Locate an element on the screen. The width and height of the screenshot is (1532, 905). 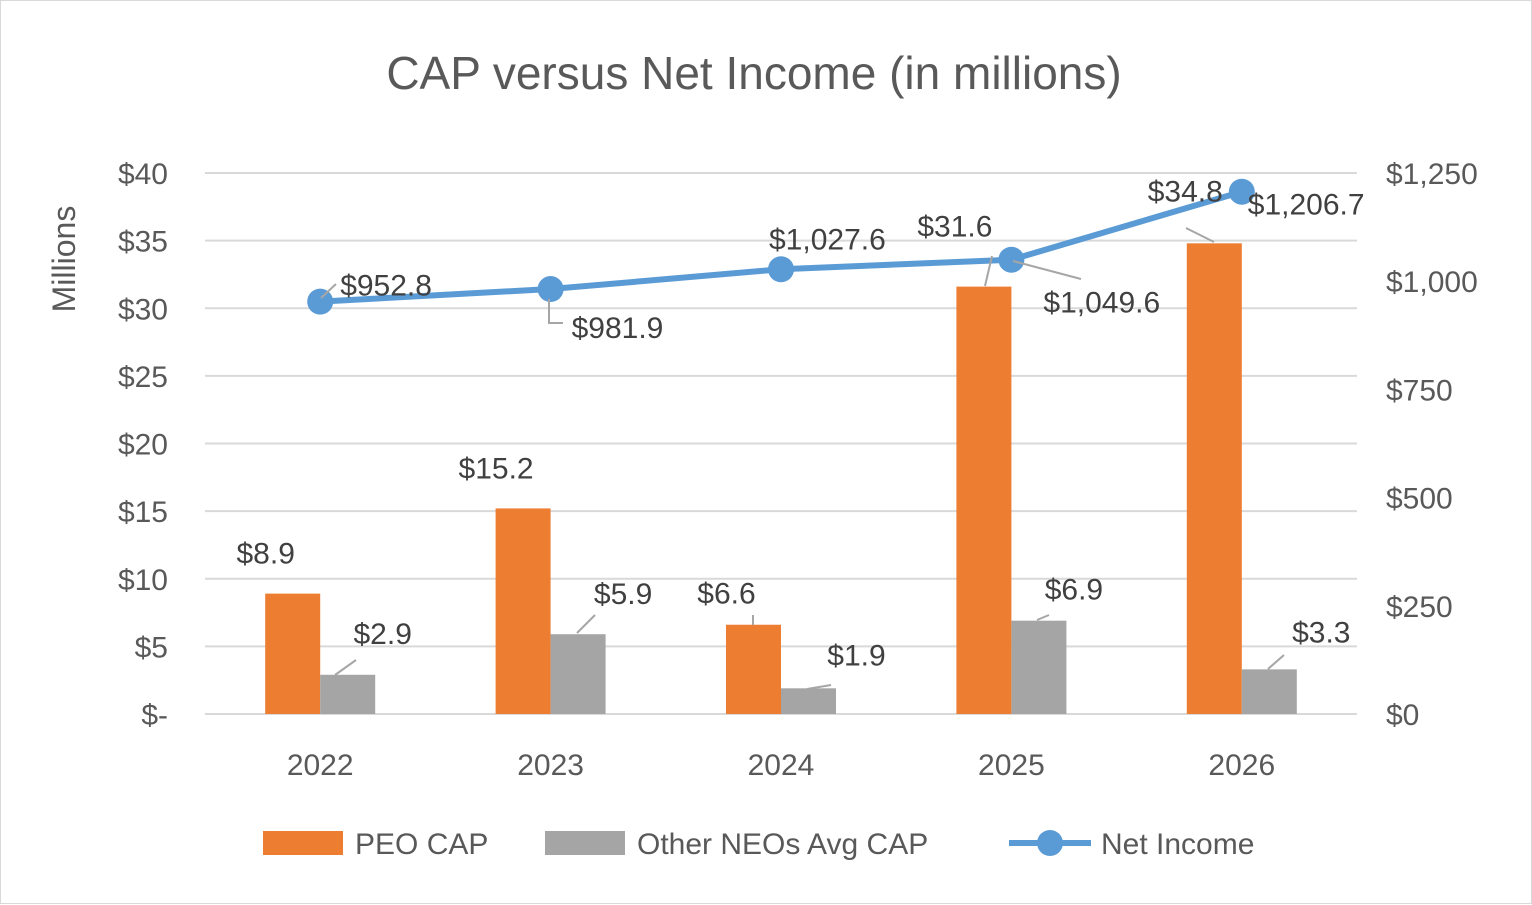
y-right-tick-label: $500 is located at coordinates (1419, 499).